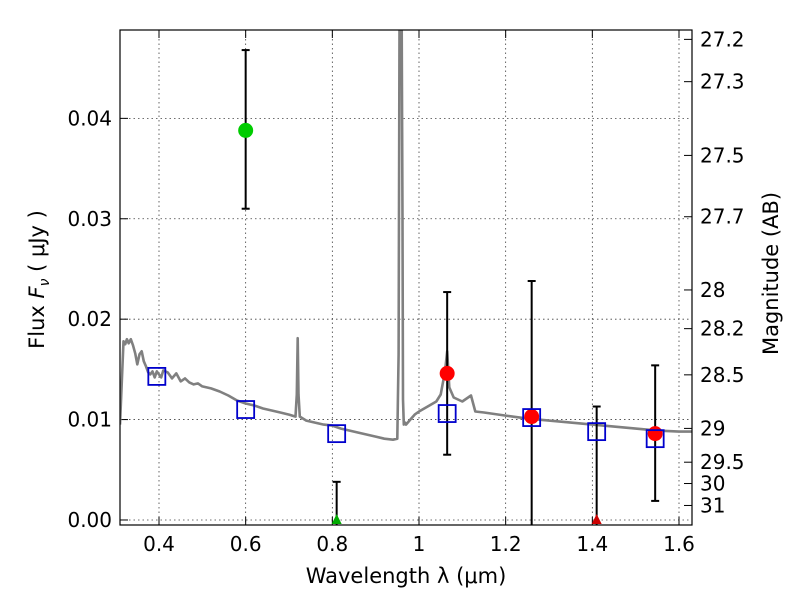 The height and width of the screenshot is (600, 800). Describe the element at coordinates (679, 544) in the screenshot. I see `x-tick-label: 1.6` at that location.